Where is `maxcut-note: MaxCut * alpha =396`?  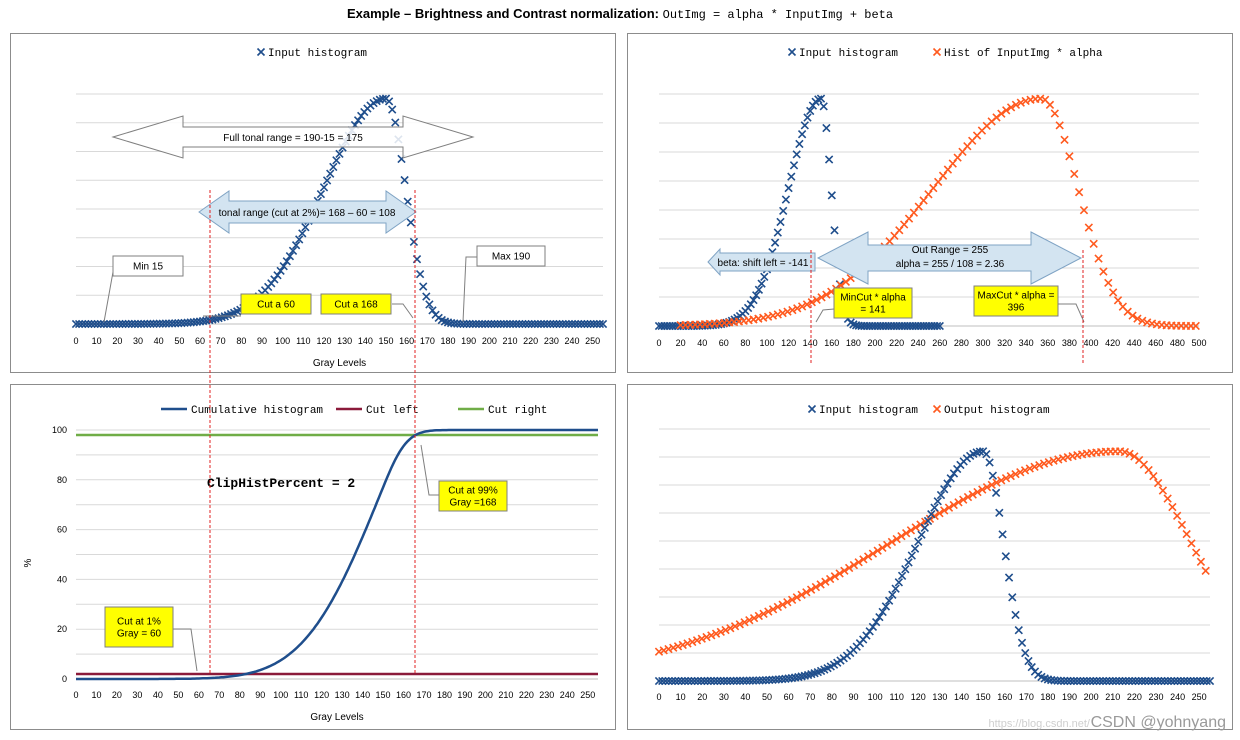 maxcut-note: MaxCut * alpha =396 is located at coordinates (1016, 301).